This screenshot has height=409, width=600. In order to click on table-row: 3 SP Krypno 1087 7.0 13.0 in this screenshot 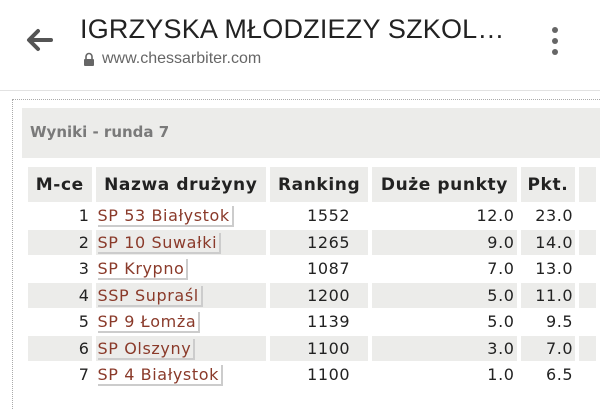, I will do `click(312, 269)`.